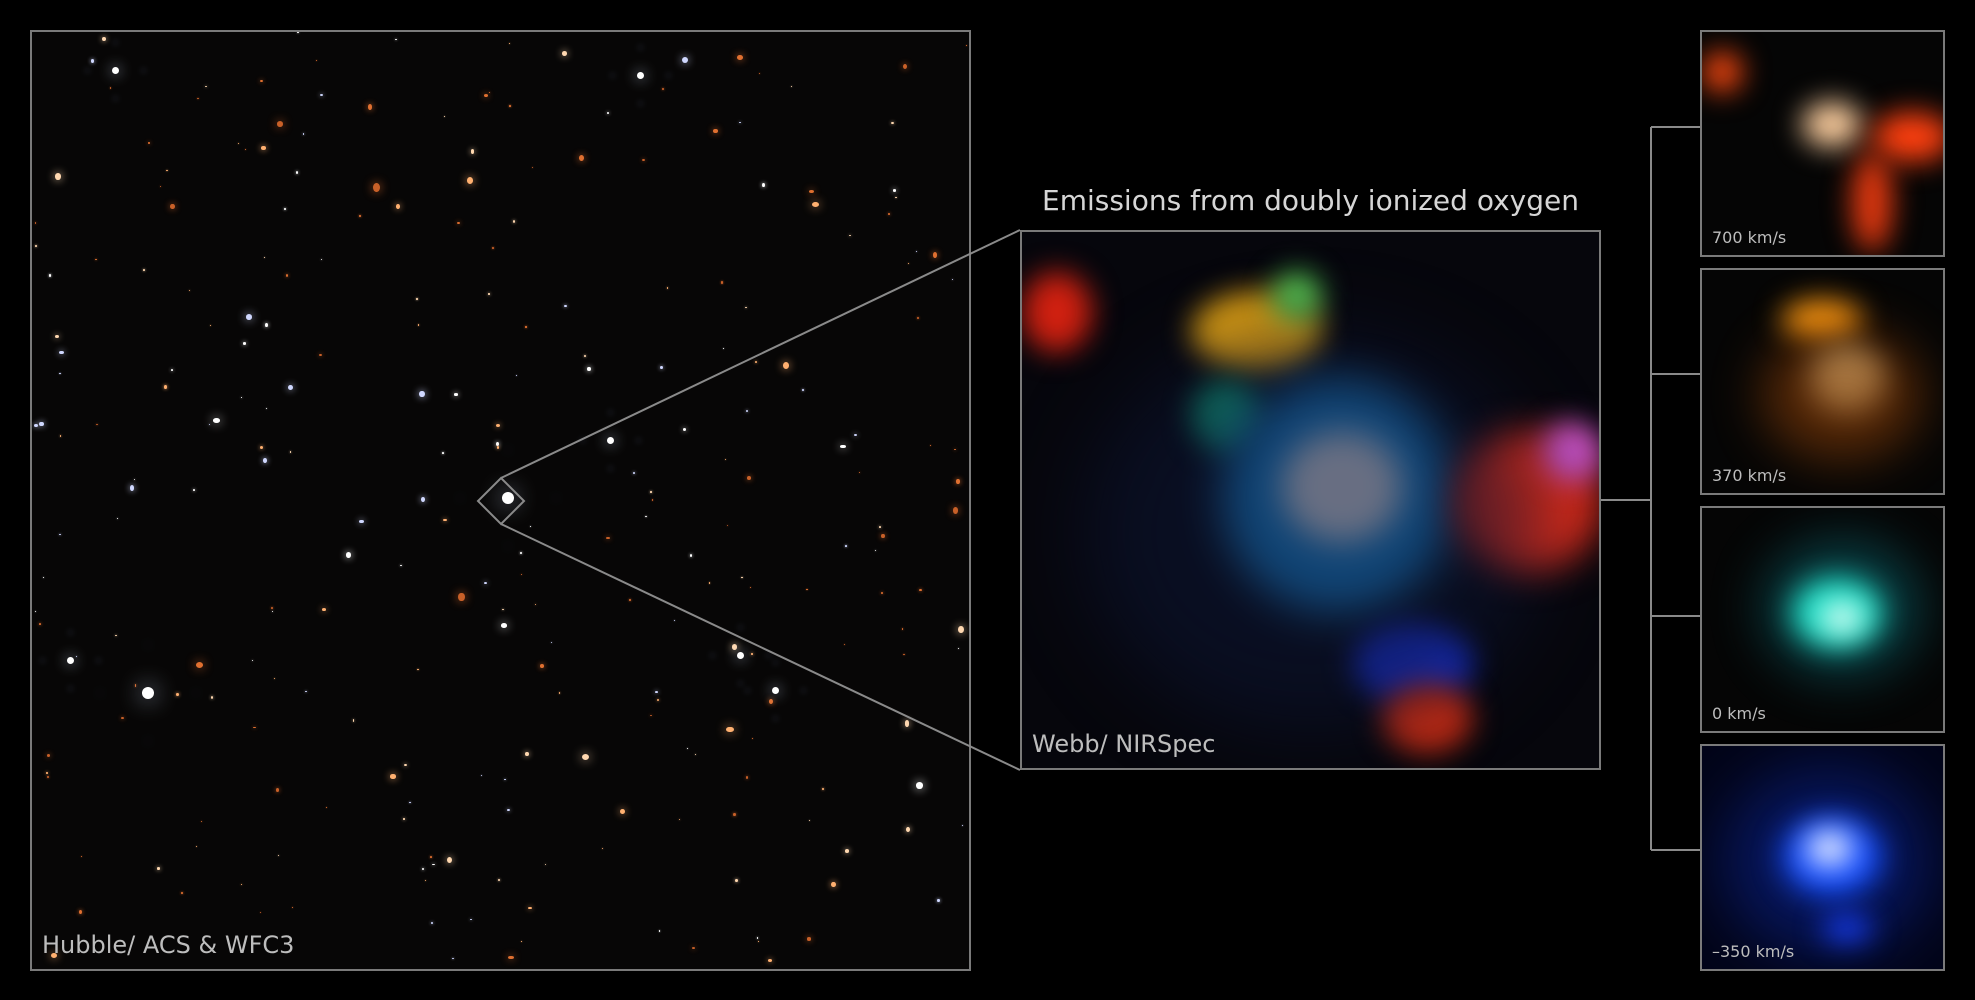 This screenshot has width=1975, height=1000. I want to click on velocity-label: 0 km/s, so click(1739, 713).